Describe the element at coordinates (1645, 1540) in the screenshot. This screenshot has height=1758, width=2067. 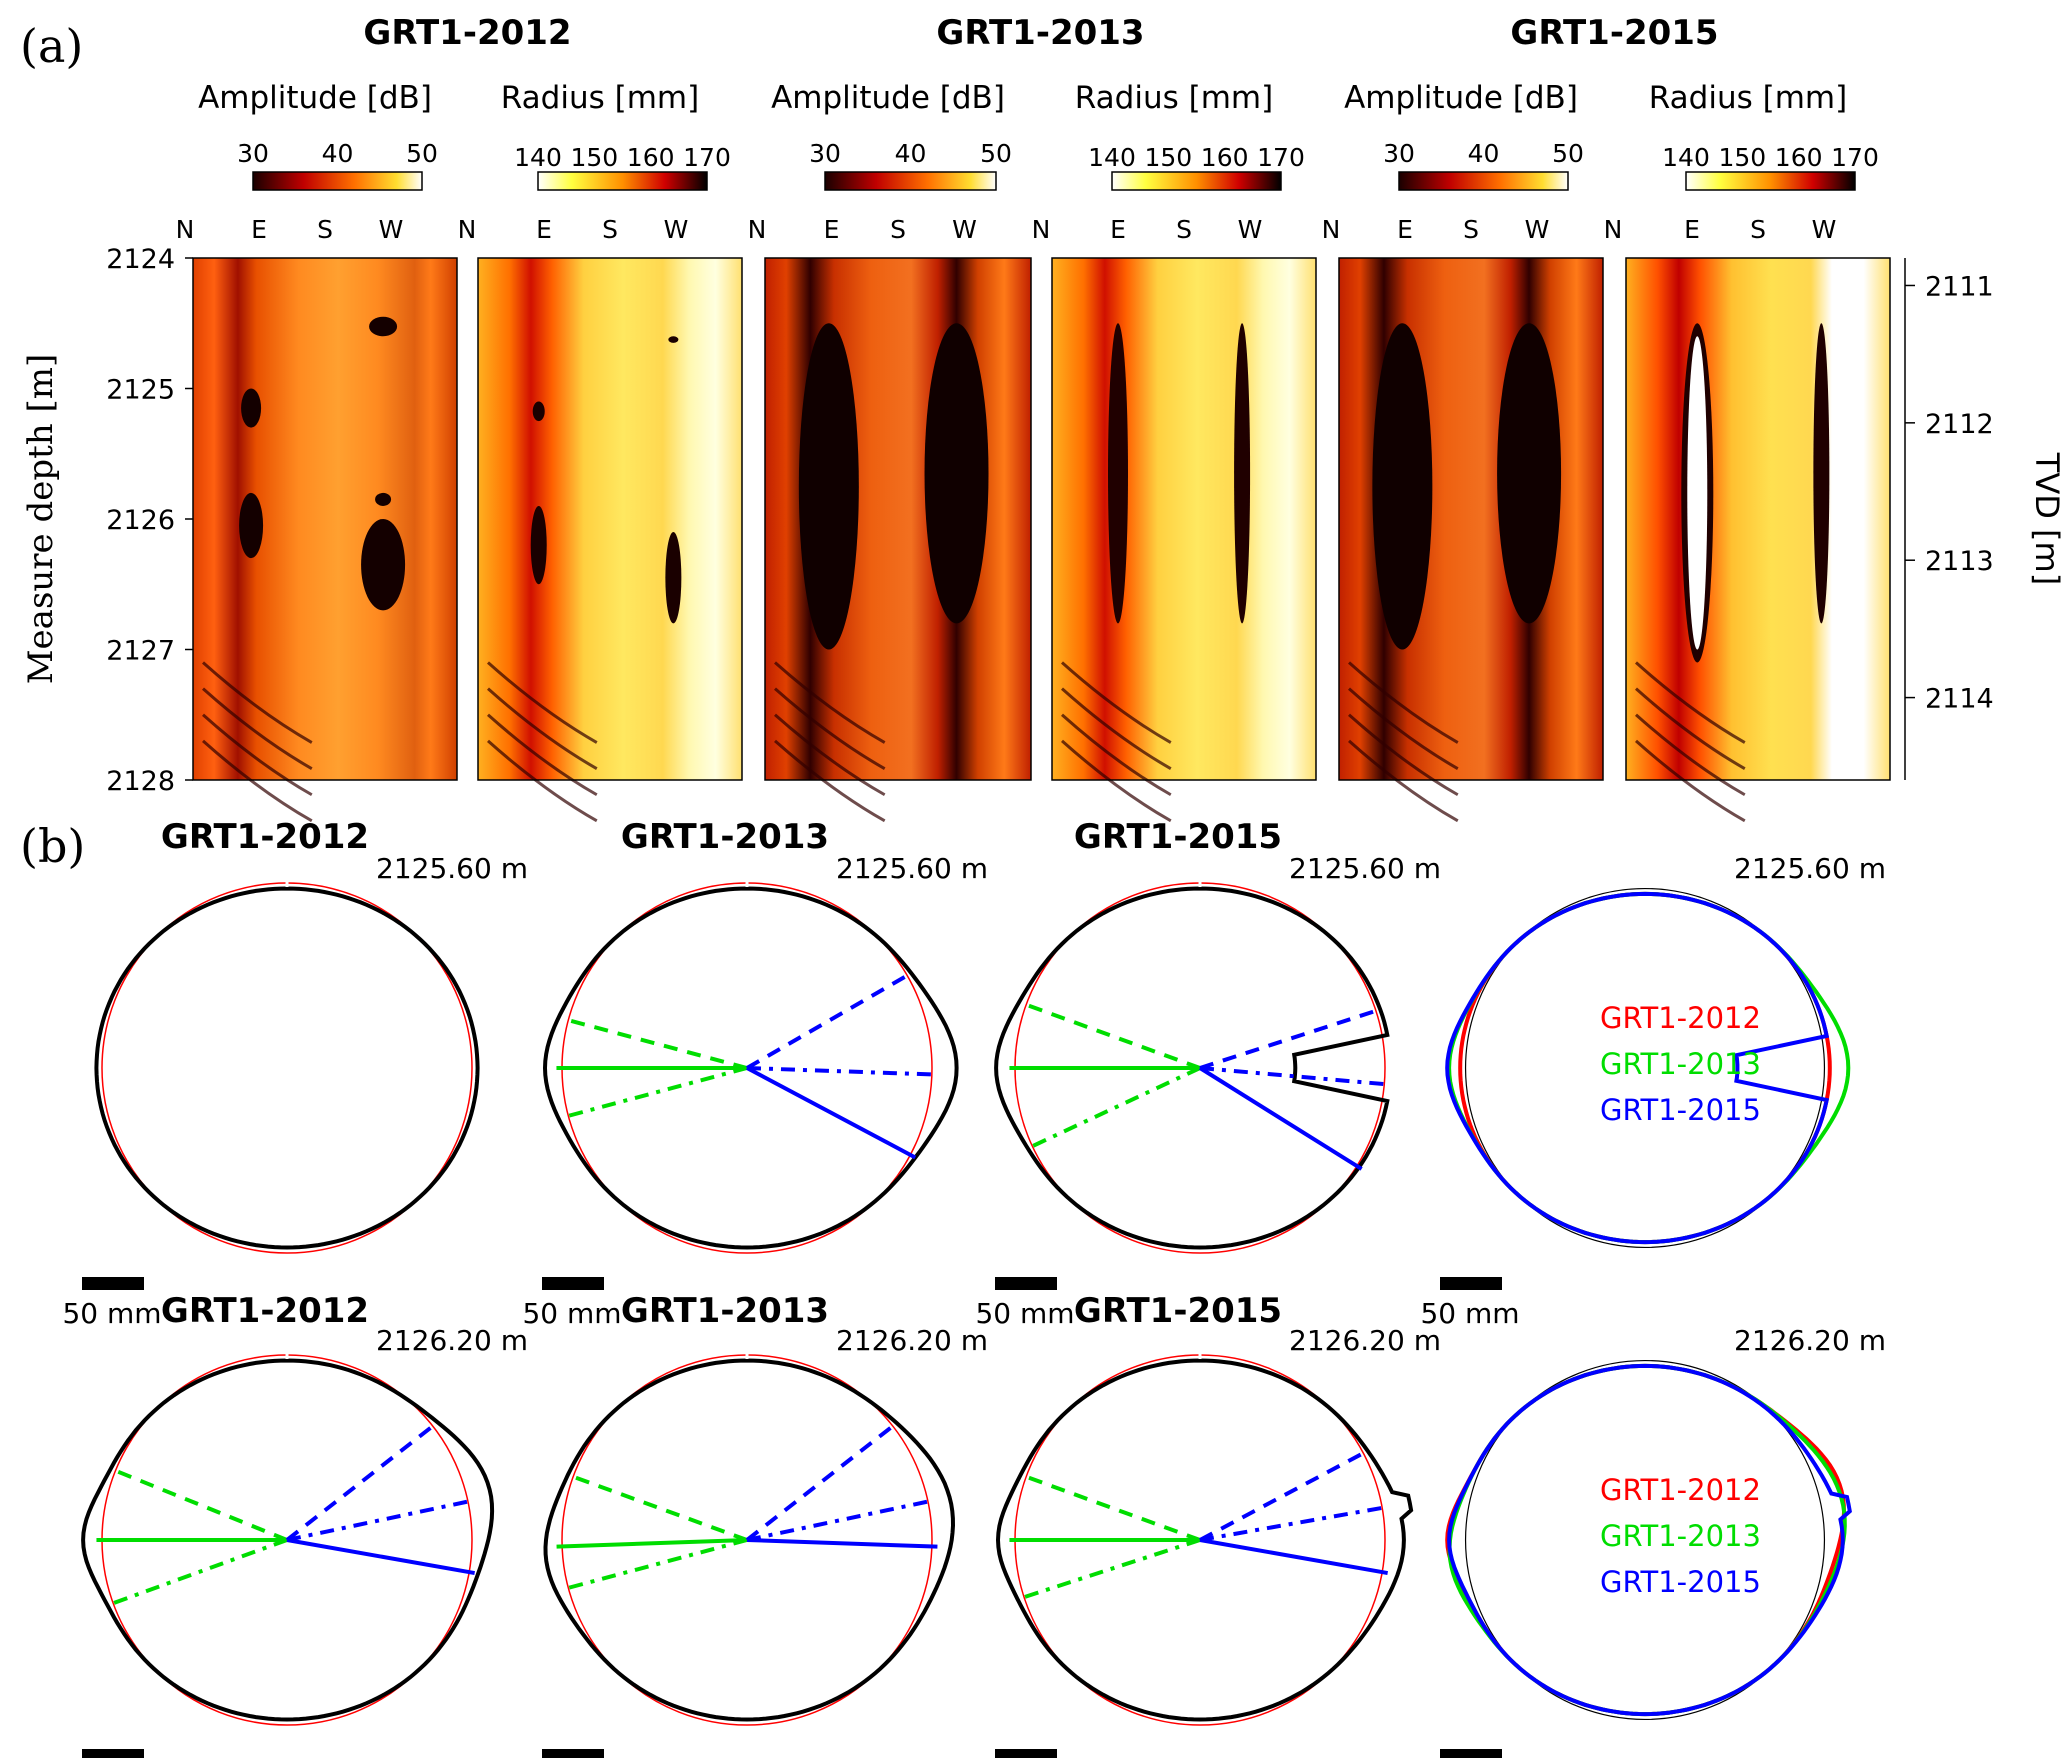
I see `nominal-circle` at that location.